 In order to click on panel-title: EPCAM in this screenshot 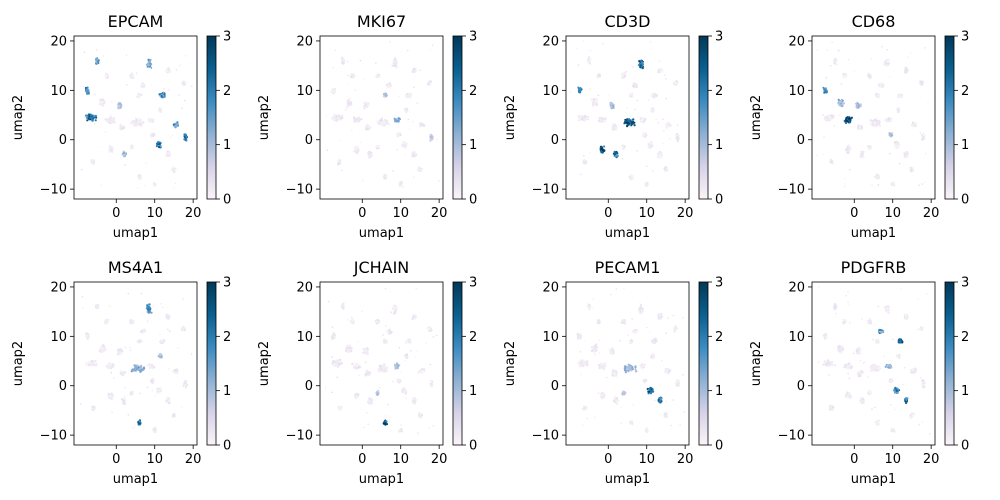, I will do `click(136, 21)`.